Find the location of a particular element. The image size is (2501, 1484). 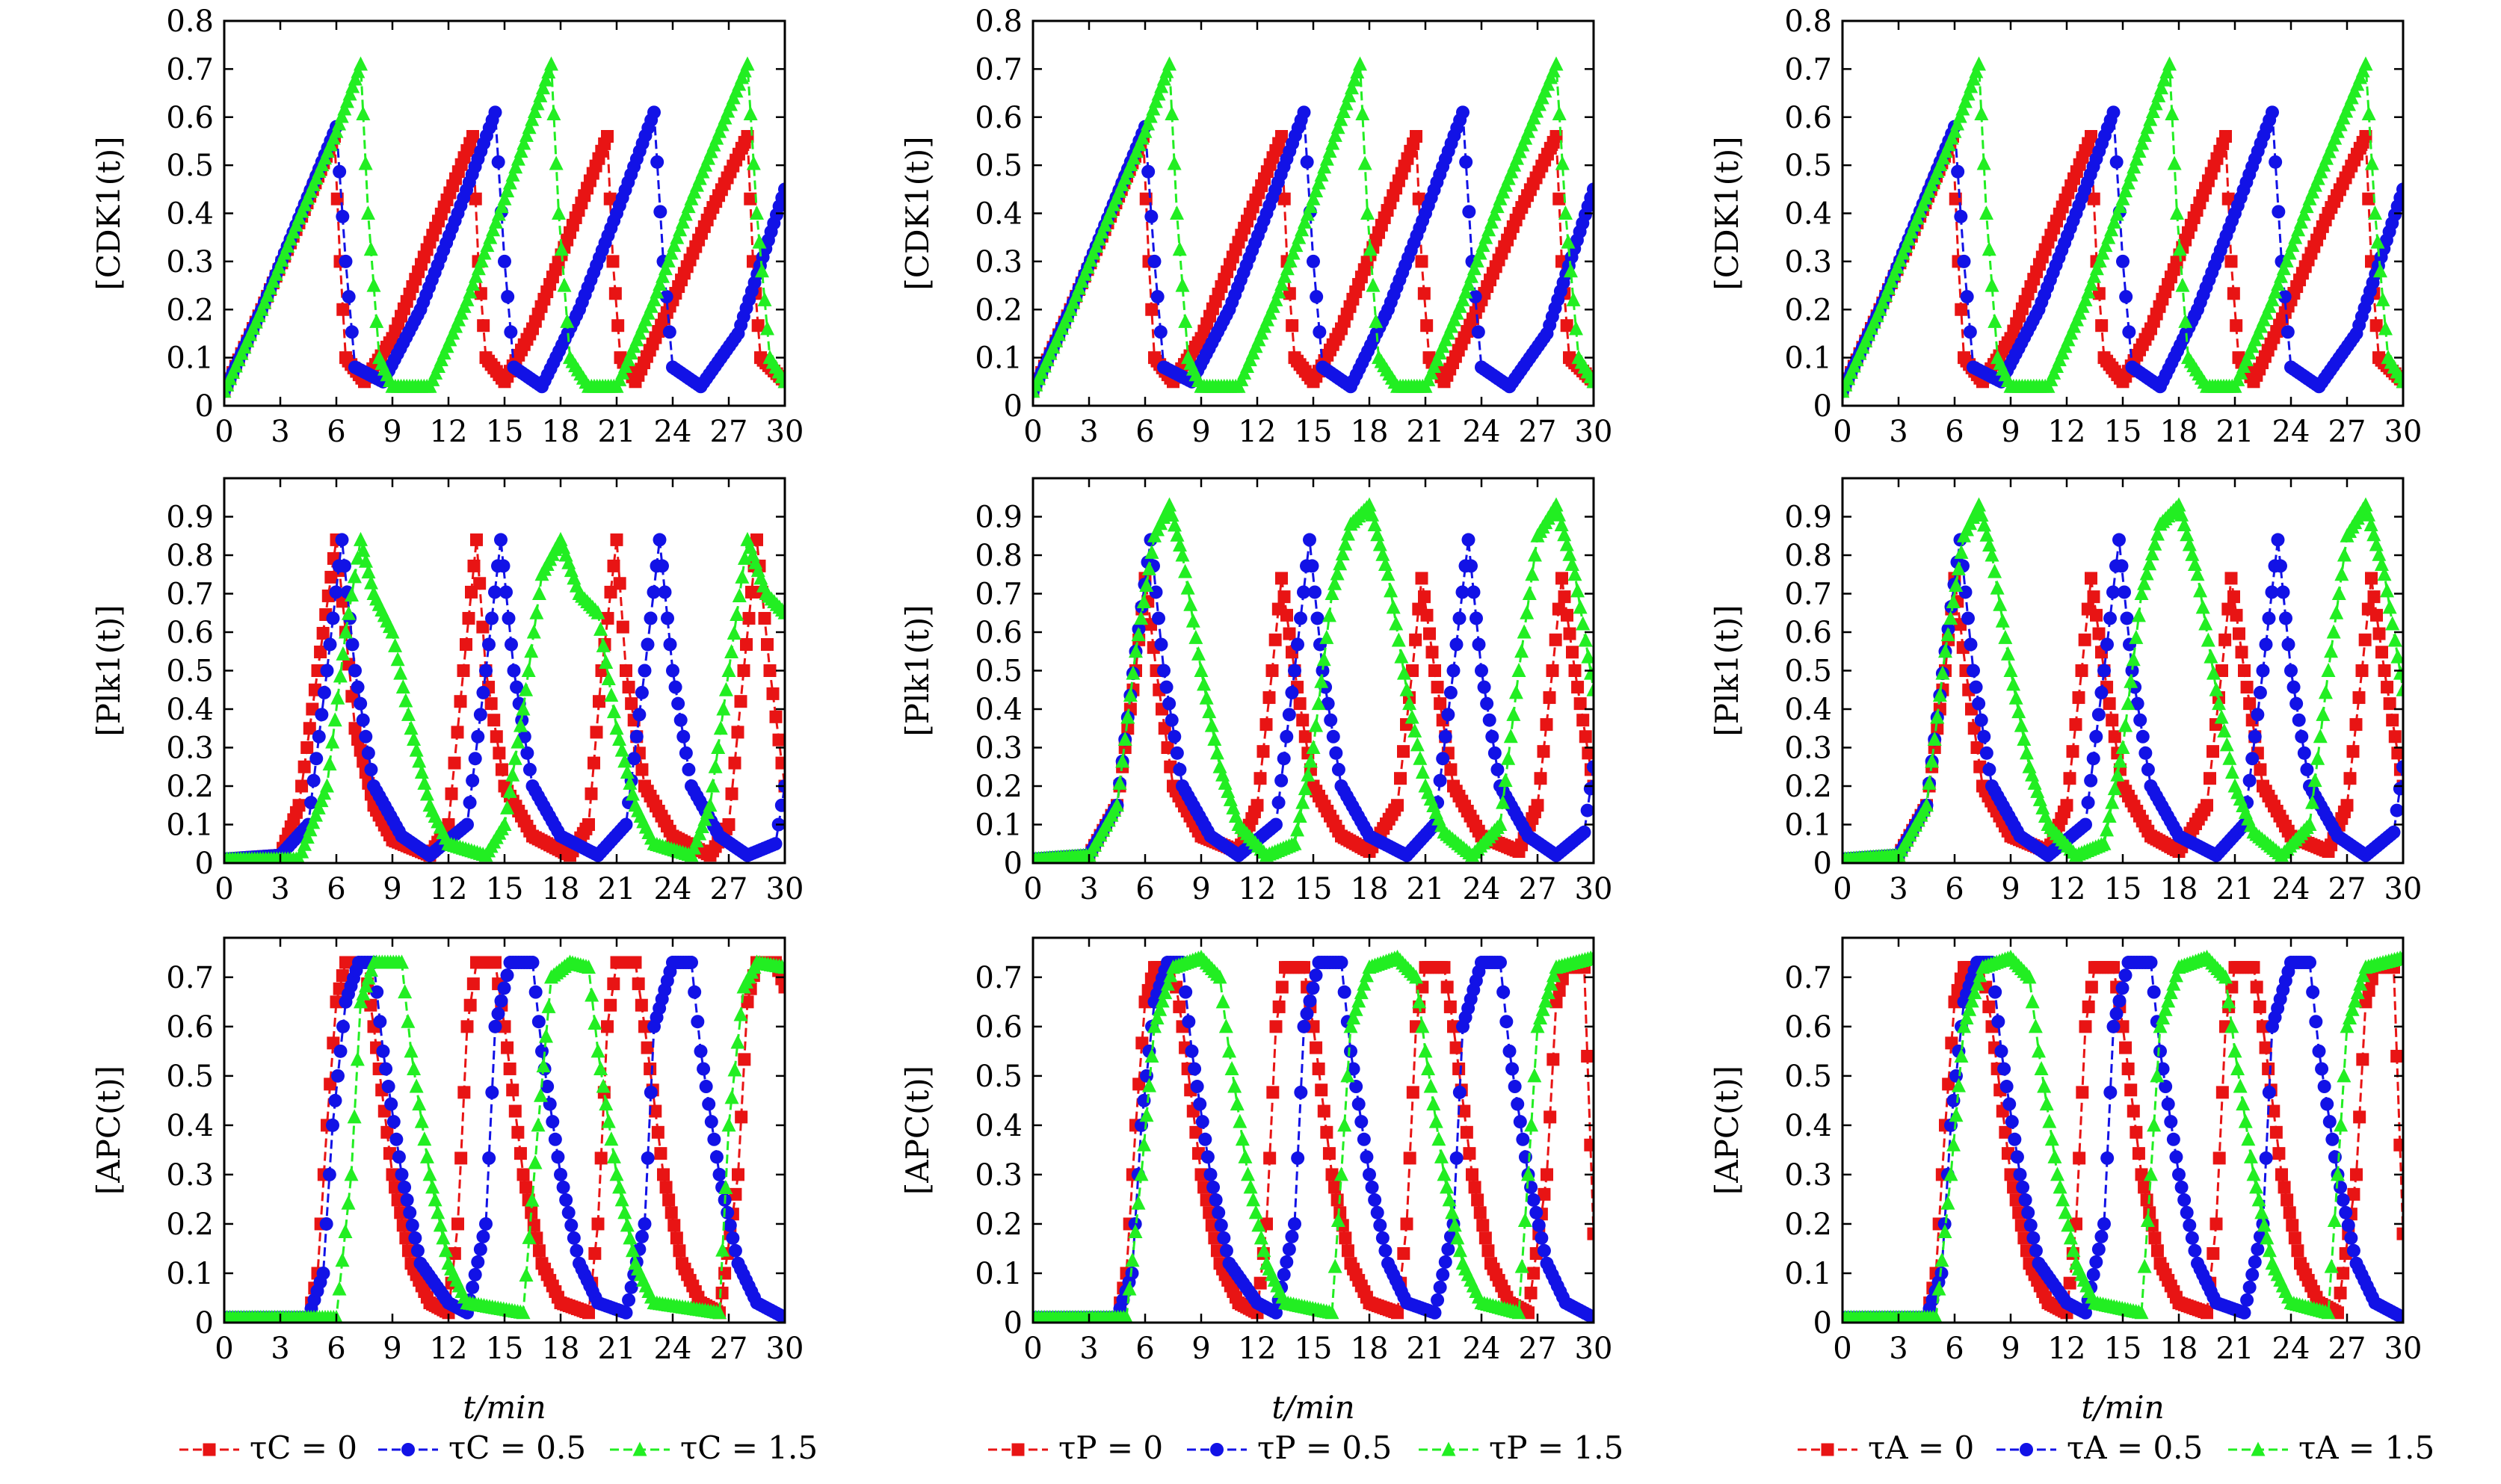

x-tick-label: 27 is located at coordinates (729, 432).